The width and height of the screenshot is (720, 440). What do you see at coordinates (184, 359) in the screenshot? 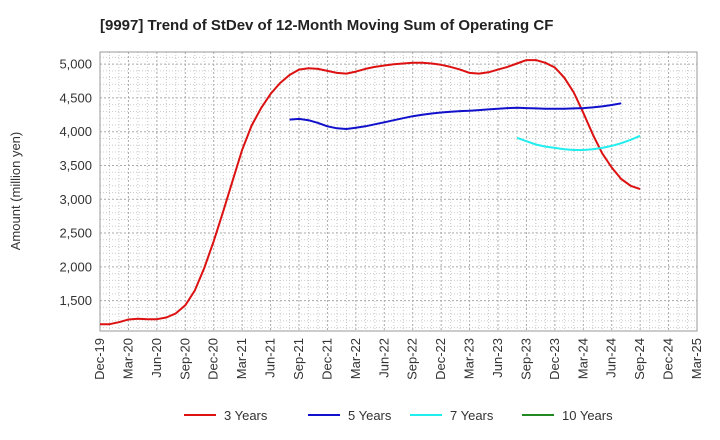
I see `x-tick-label: Sep-20` at bounding box center [184, 359].